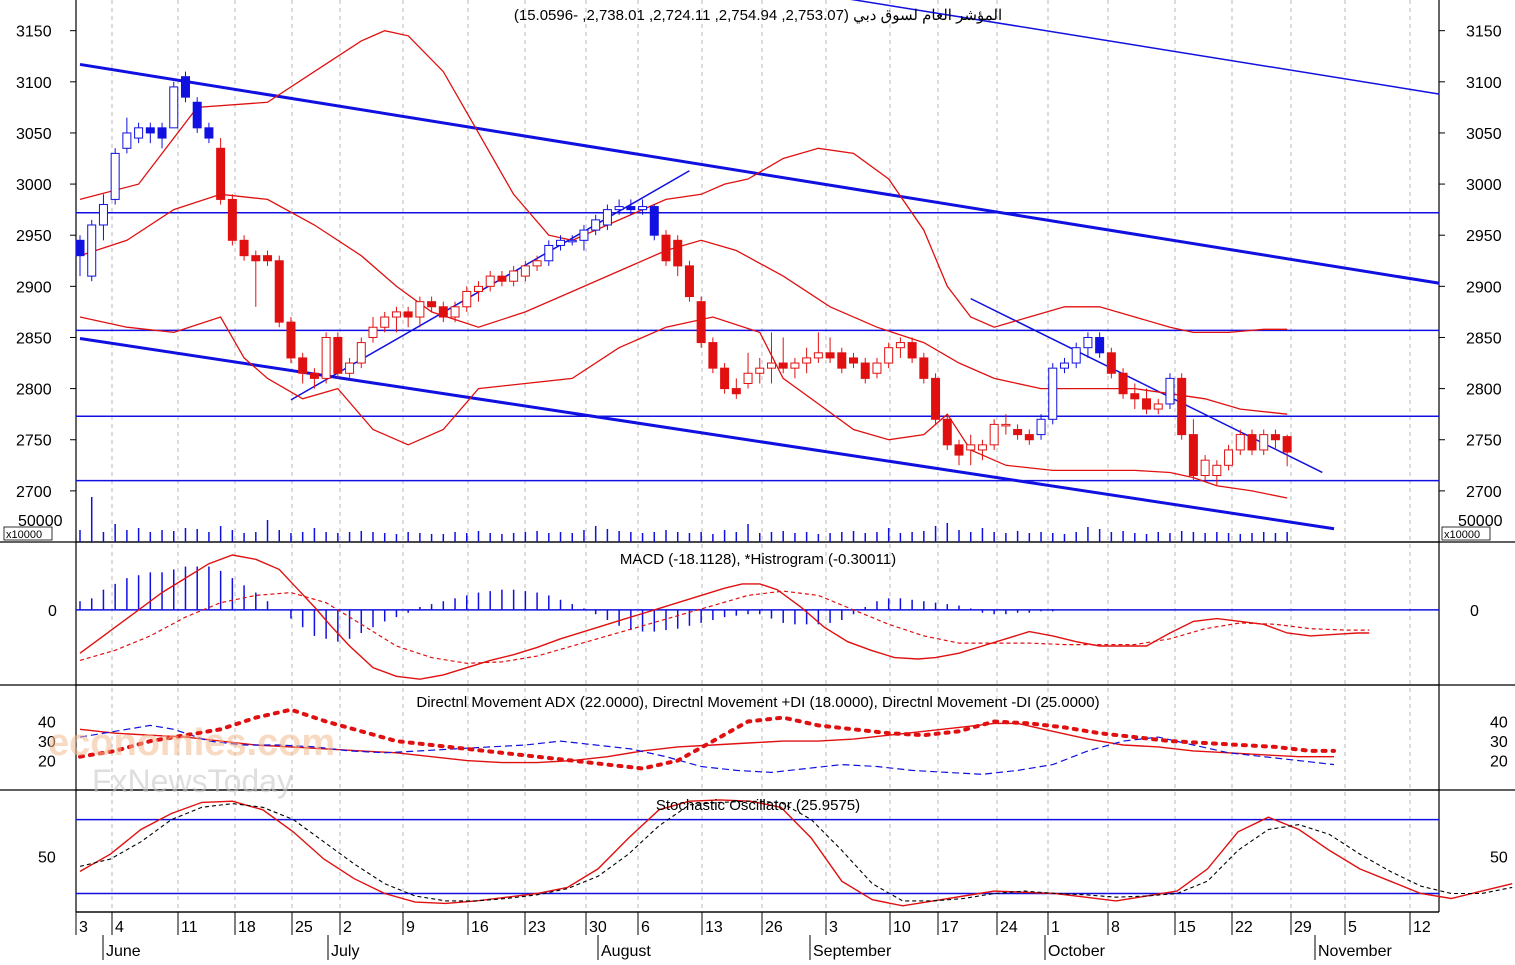 This screenshot has height=965, width=1515. What do you see at coordinates (47, 858) in the screenshot?
I see `stoch-ylabel-left-0: 50` at bounding box center [47, 858].